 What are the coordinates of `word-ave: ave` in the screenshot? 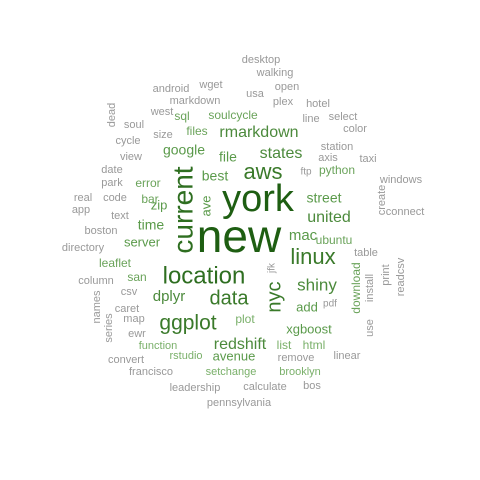 It's located at (205, 206).